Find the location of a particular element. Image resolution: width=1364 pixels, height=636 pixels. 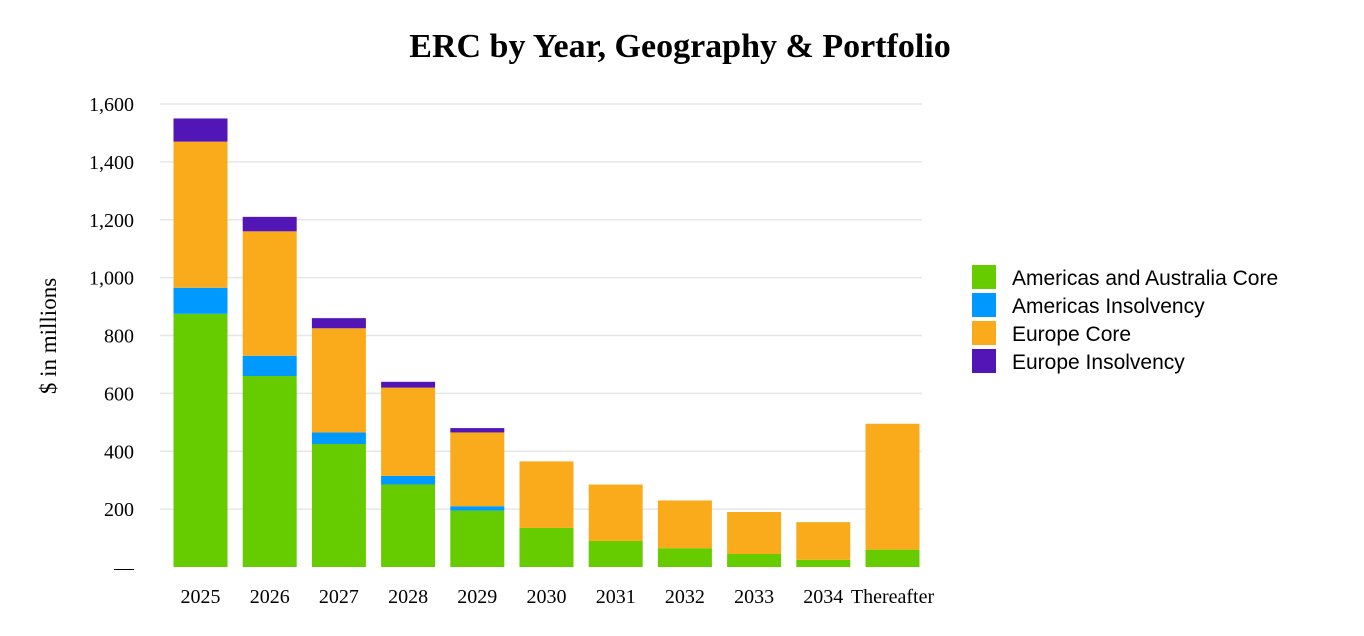

x-tick-label: 2029 is located at coordinates (477, 597).